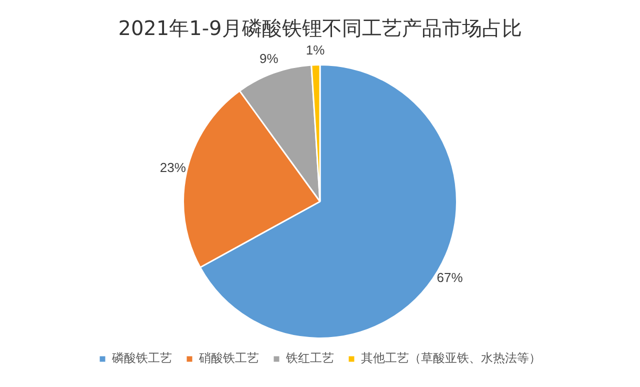 The image size is (640, 387). Describe the element at coordinates (450, 277) in the screenshot. I see `data-label: 67%` at that location.